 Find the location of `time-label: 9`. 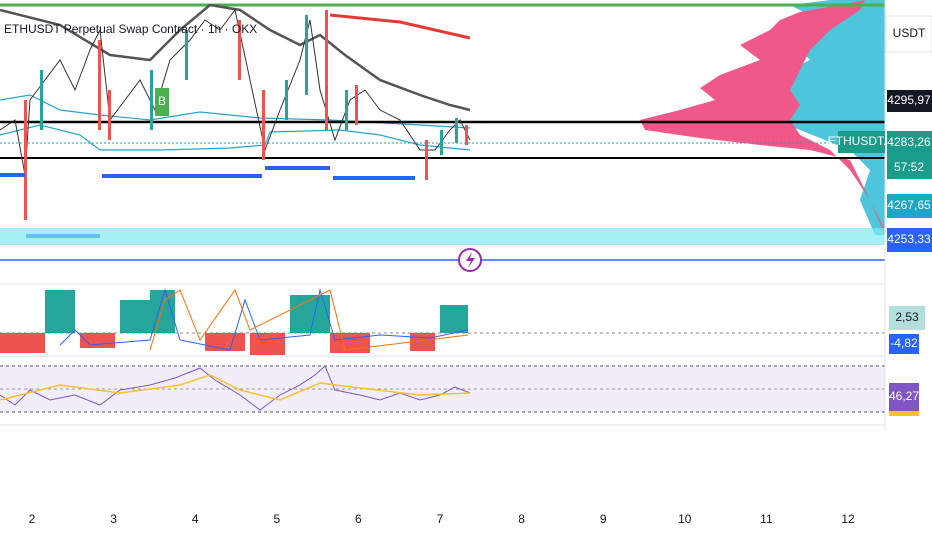

time-label: 9 is located at coordinates (603, 519).